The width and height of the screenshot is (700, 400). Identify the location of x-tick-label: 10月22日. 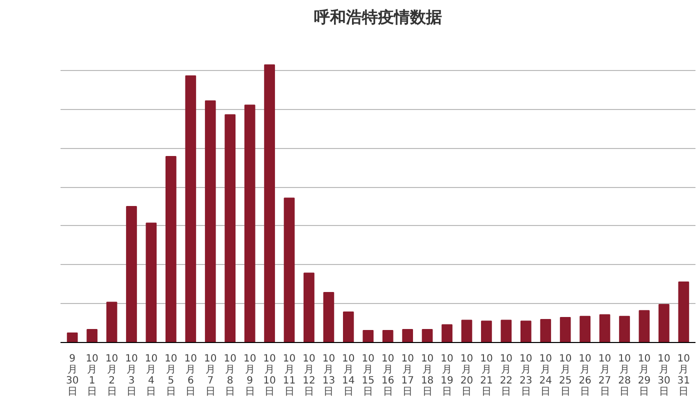
(506, 376).